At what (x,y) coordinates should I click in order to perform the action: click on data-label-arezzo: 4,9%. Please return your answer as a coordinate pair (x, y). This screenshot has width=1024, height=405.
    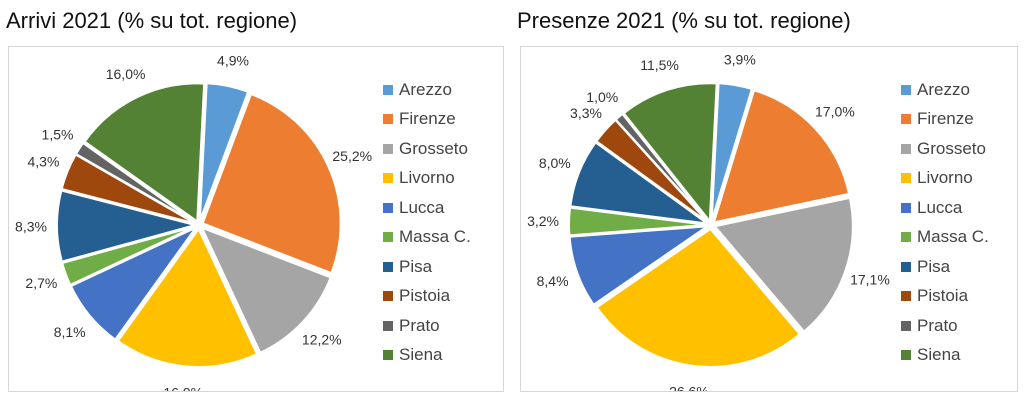
    Looking at the image, I should click on (233, 60).